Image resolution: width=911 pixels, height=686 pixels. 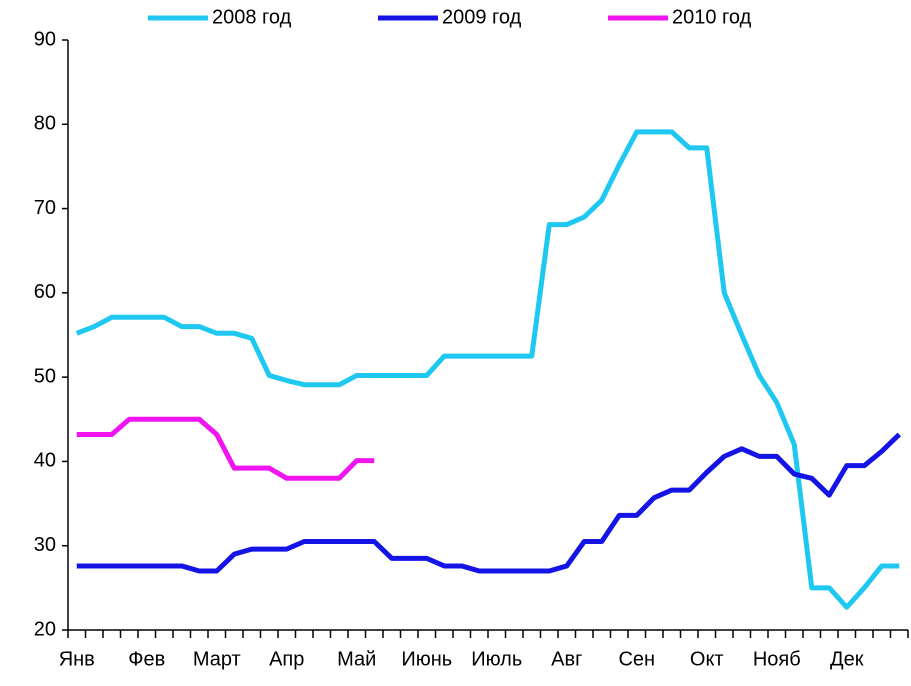 I want to click on x-tick-label: Апр, so click(x=286, y=659).